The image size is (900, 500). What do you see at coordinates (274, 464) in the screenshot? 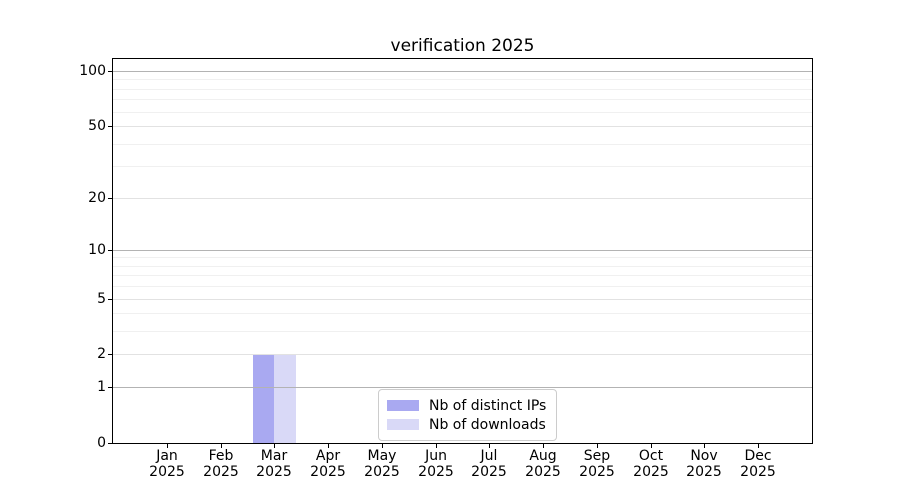
I see `x-tick-label-mar: Mar 2025` at bounding box center [274, 464].